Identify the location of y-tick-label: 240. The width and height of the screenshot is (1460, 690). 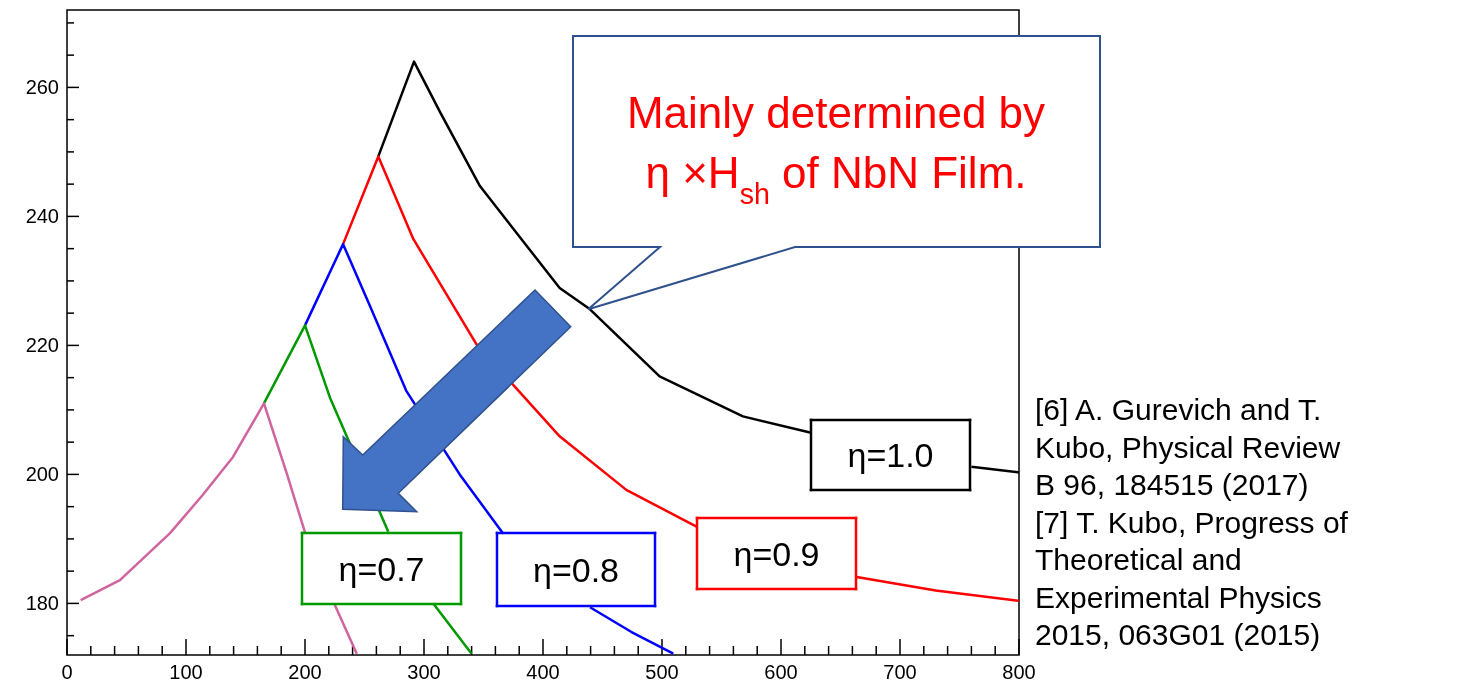
(42, 216).